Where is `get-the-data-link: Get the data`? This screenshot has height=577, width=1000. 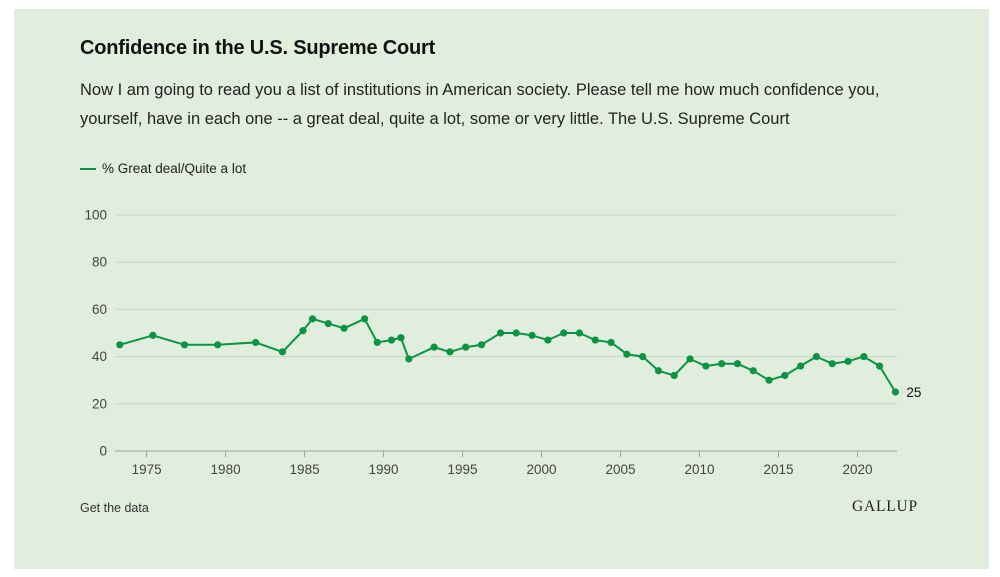 get-the-data-link: Get the data is located at coordinates (114, 508).